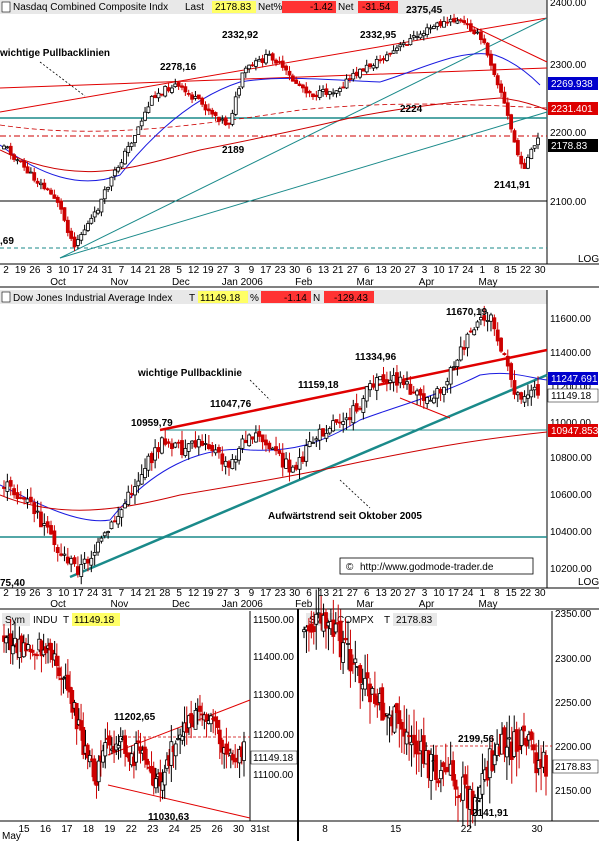 This screenshot has width=599, height=841. Describe the element at coordinates (189, 373) in the screenshot. I see `dow-annot-pullback: wichtige Pullbacklinie` at that location.